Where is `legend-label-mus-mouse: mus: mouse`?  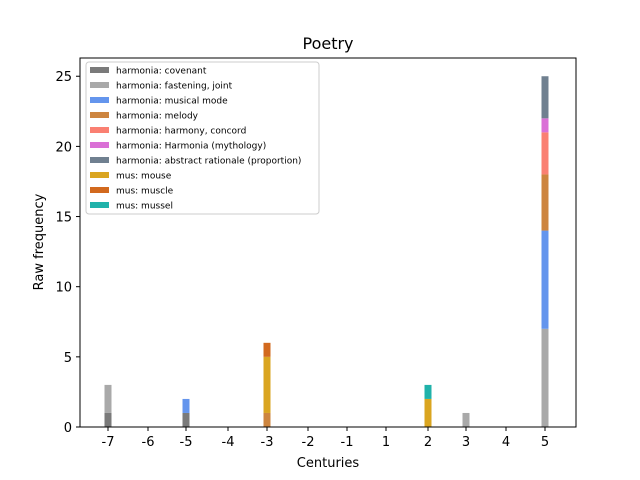 legend-label-mus-mouse: mus: mouse is located at coordinates (144, 177).